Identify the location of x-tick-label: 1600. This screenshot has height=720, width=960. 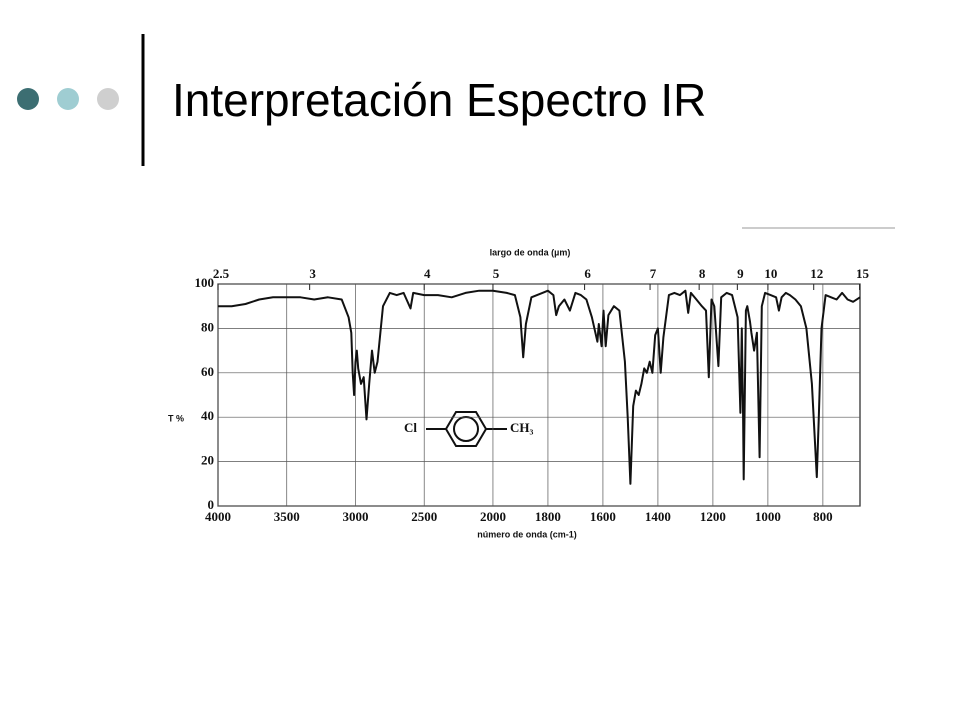
(603, 516).